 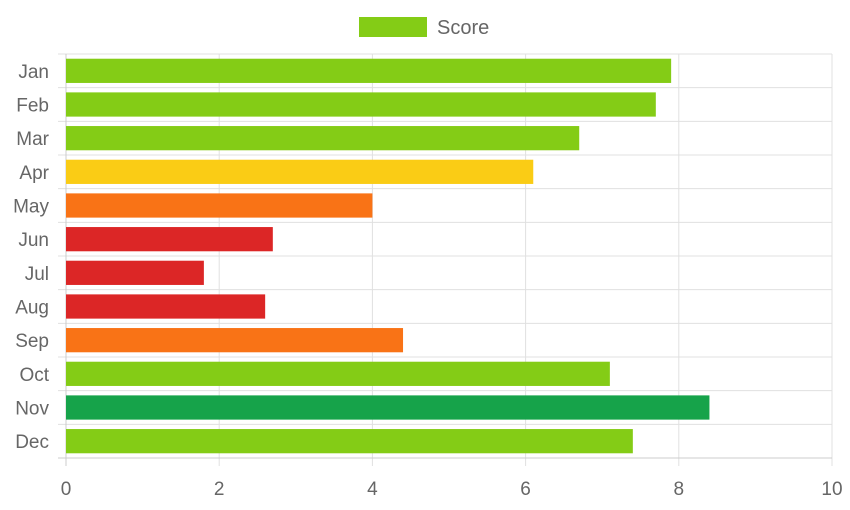 What do you see at coordinates (679, 489) in the screenshot?
I see `x-tick-label-4: 8` at bounding box center [679, 489].